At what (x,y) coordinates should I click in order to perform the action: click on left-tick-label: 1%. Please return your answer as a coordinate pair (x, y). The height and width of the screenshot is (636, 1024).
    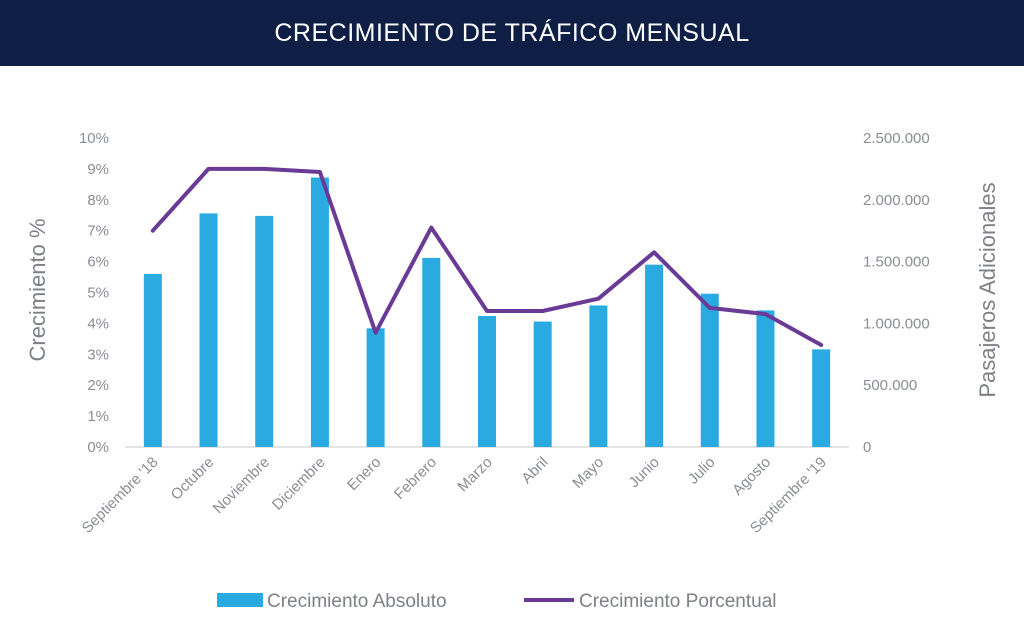
    Looking at the image, I should click on (98, 416).